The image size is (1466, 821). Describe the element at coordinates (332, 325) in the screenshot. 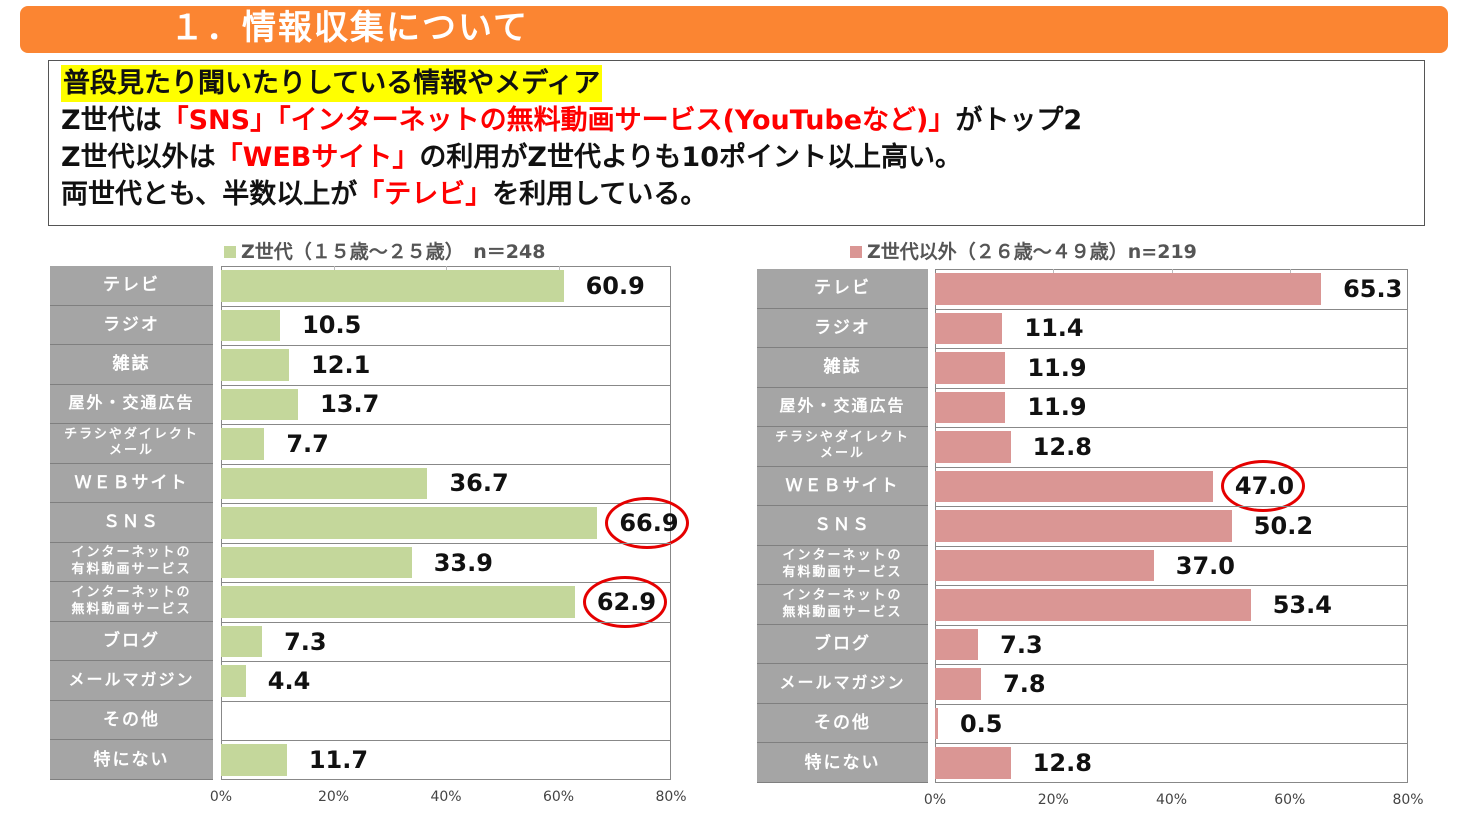

I see `data-label: 10.5` at that location.